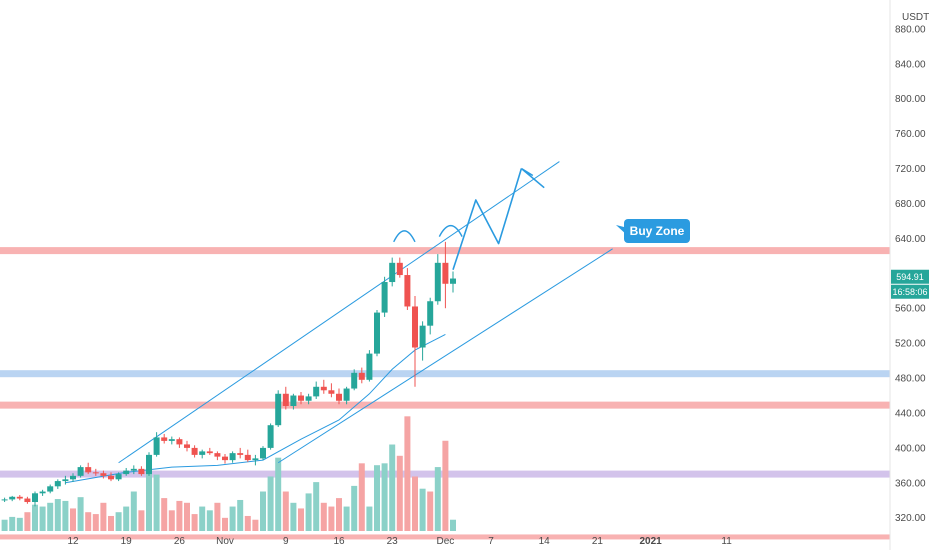  What do you see at coordinates (487, 219) in the screenshot?
I see `projection-path` at bounding box center [487, 219].